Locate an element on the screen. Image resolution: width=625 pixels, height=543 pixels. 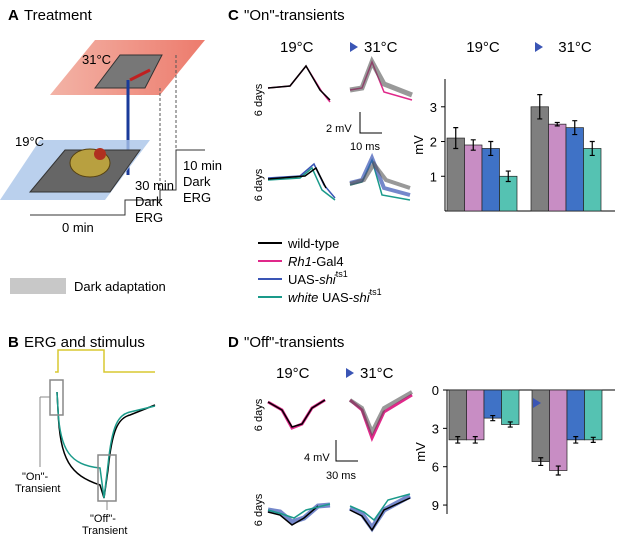
category-label: 19°C is located at coordinates (483, 47).